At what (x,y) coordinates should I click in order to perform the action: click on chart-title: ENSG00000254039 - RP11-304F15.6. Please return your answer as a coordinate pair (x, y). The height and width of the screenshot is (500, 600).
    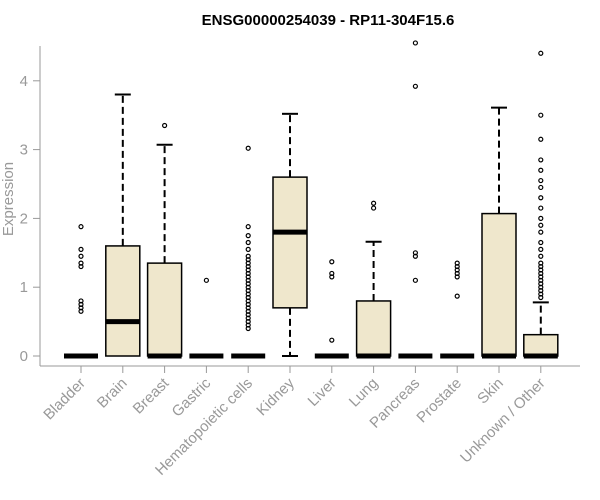
    Looking at the image, I should click on (328, 20).